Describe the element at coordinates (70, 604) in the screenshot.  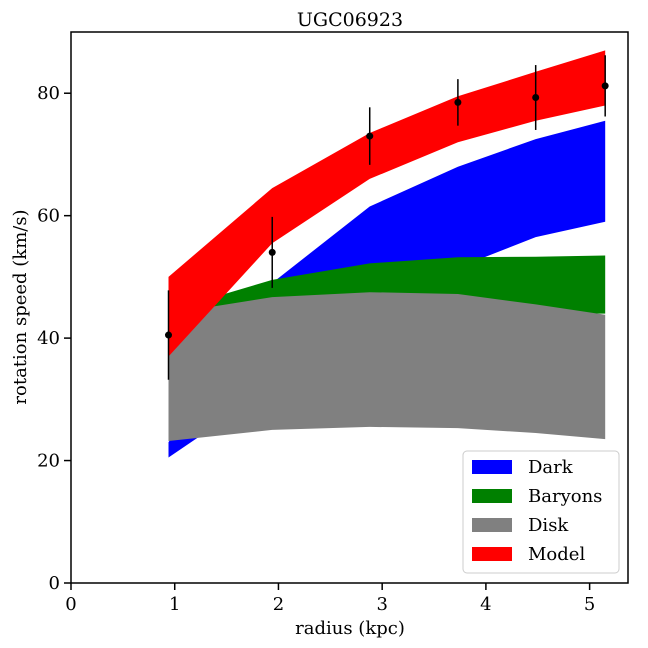
I see `x-tick-label: 0` at that location.